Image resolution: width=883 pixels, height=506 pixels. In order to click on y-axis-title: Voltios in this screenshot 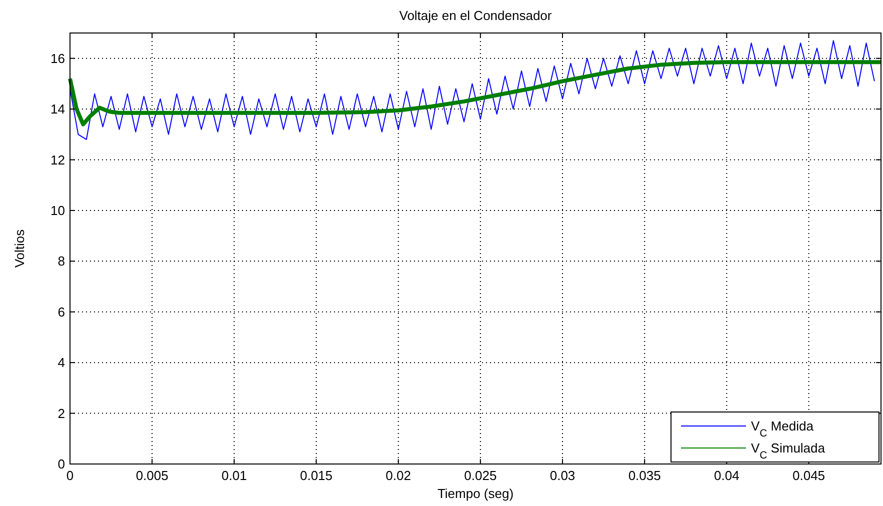, I will do `click(19, 248)`.